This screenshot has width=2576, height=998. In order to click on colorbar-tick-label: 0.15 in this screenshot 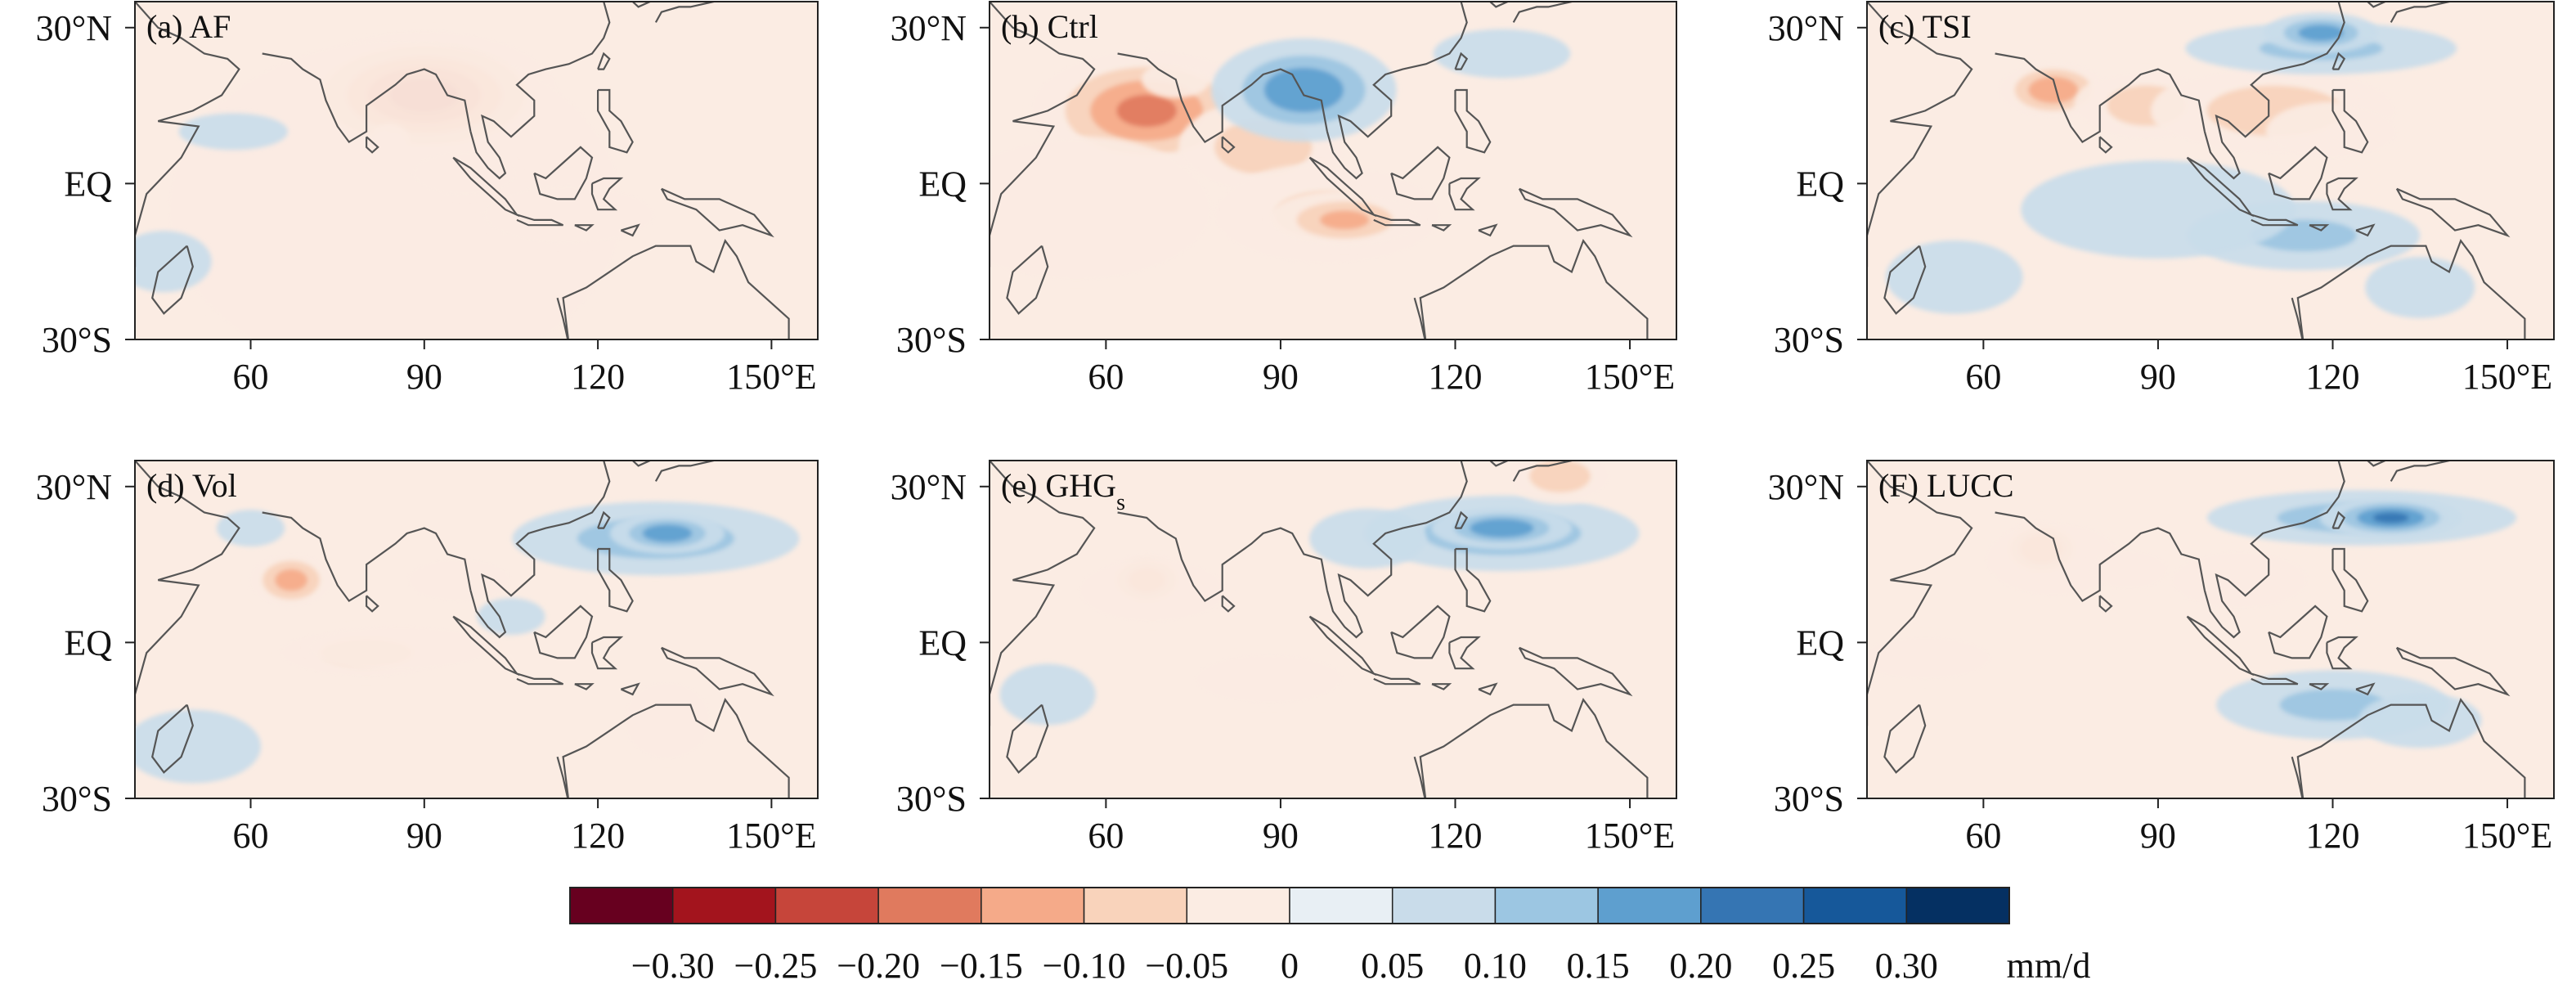, I will do `click(1598, 966)`.